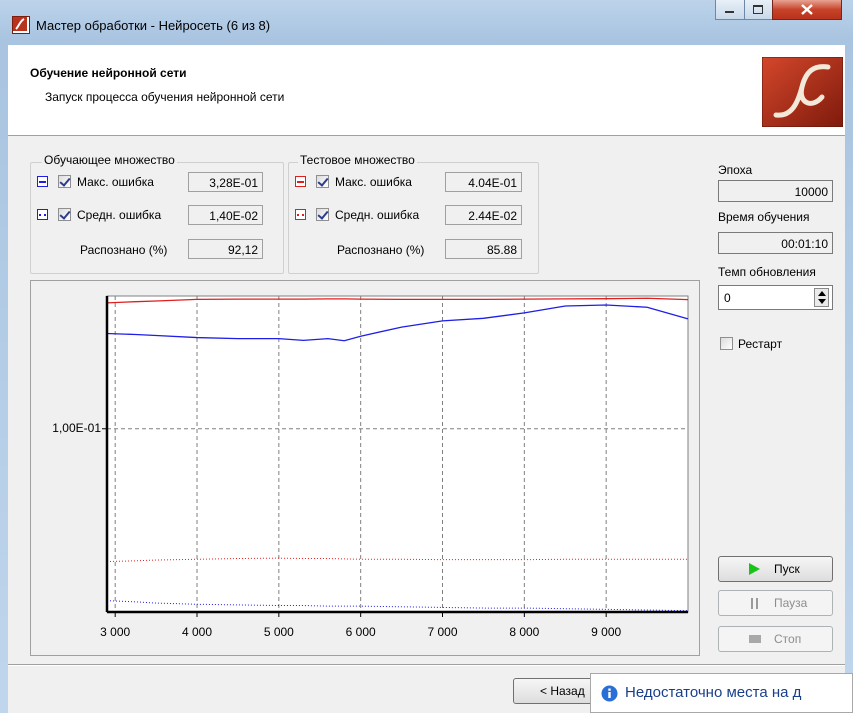 This screenshot has width=853, height=713. What do you see at coordinates (752, 603) in the screenshot?
I see `pause-icon` at bounding box center [752, 603].